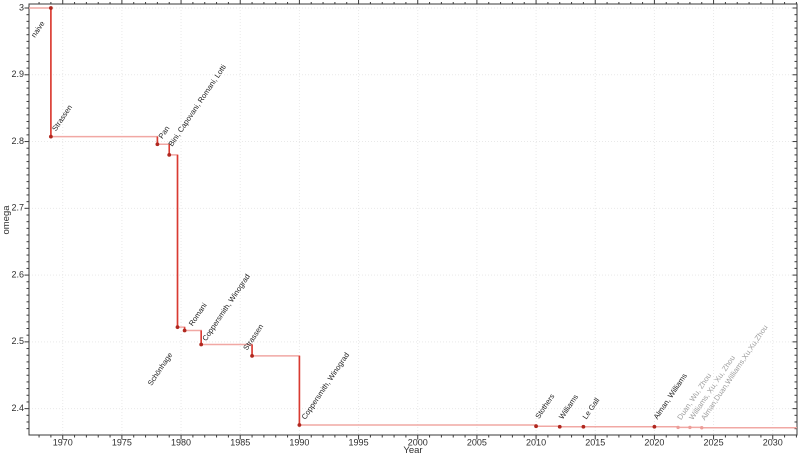 The height and width of the screenshot is (460, 800). I want to click on x-tick-label: 2010, so click(536, 442).